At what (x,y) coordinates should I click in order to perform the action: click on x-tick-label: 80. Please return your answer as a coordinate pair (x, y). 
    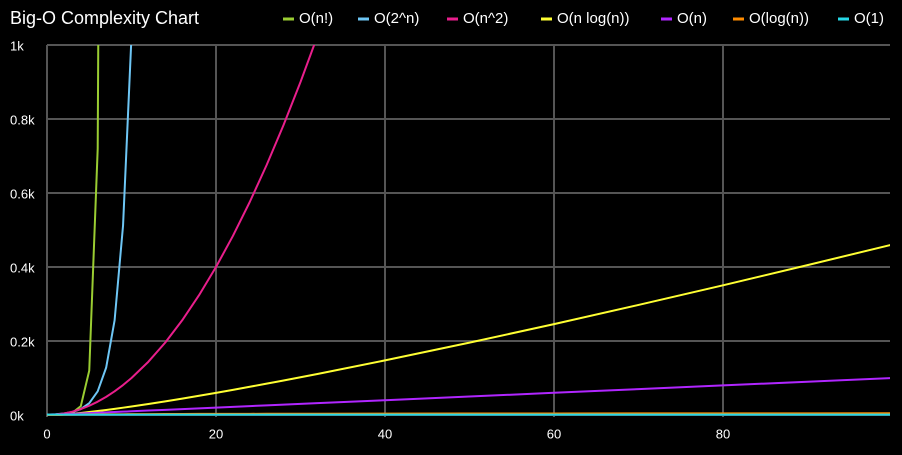
    Looking at the image, I should click on (723, 433).